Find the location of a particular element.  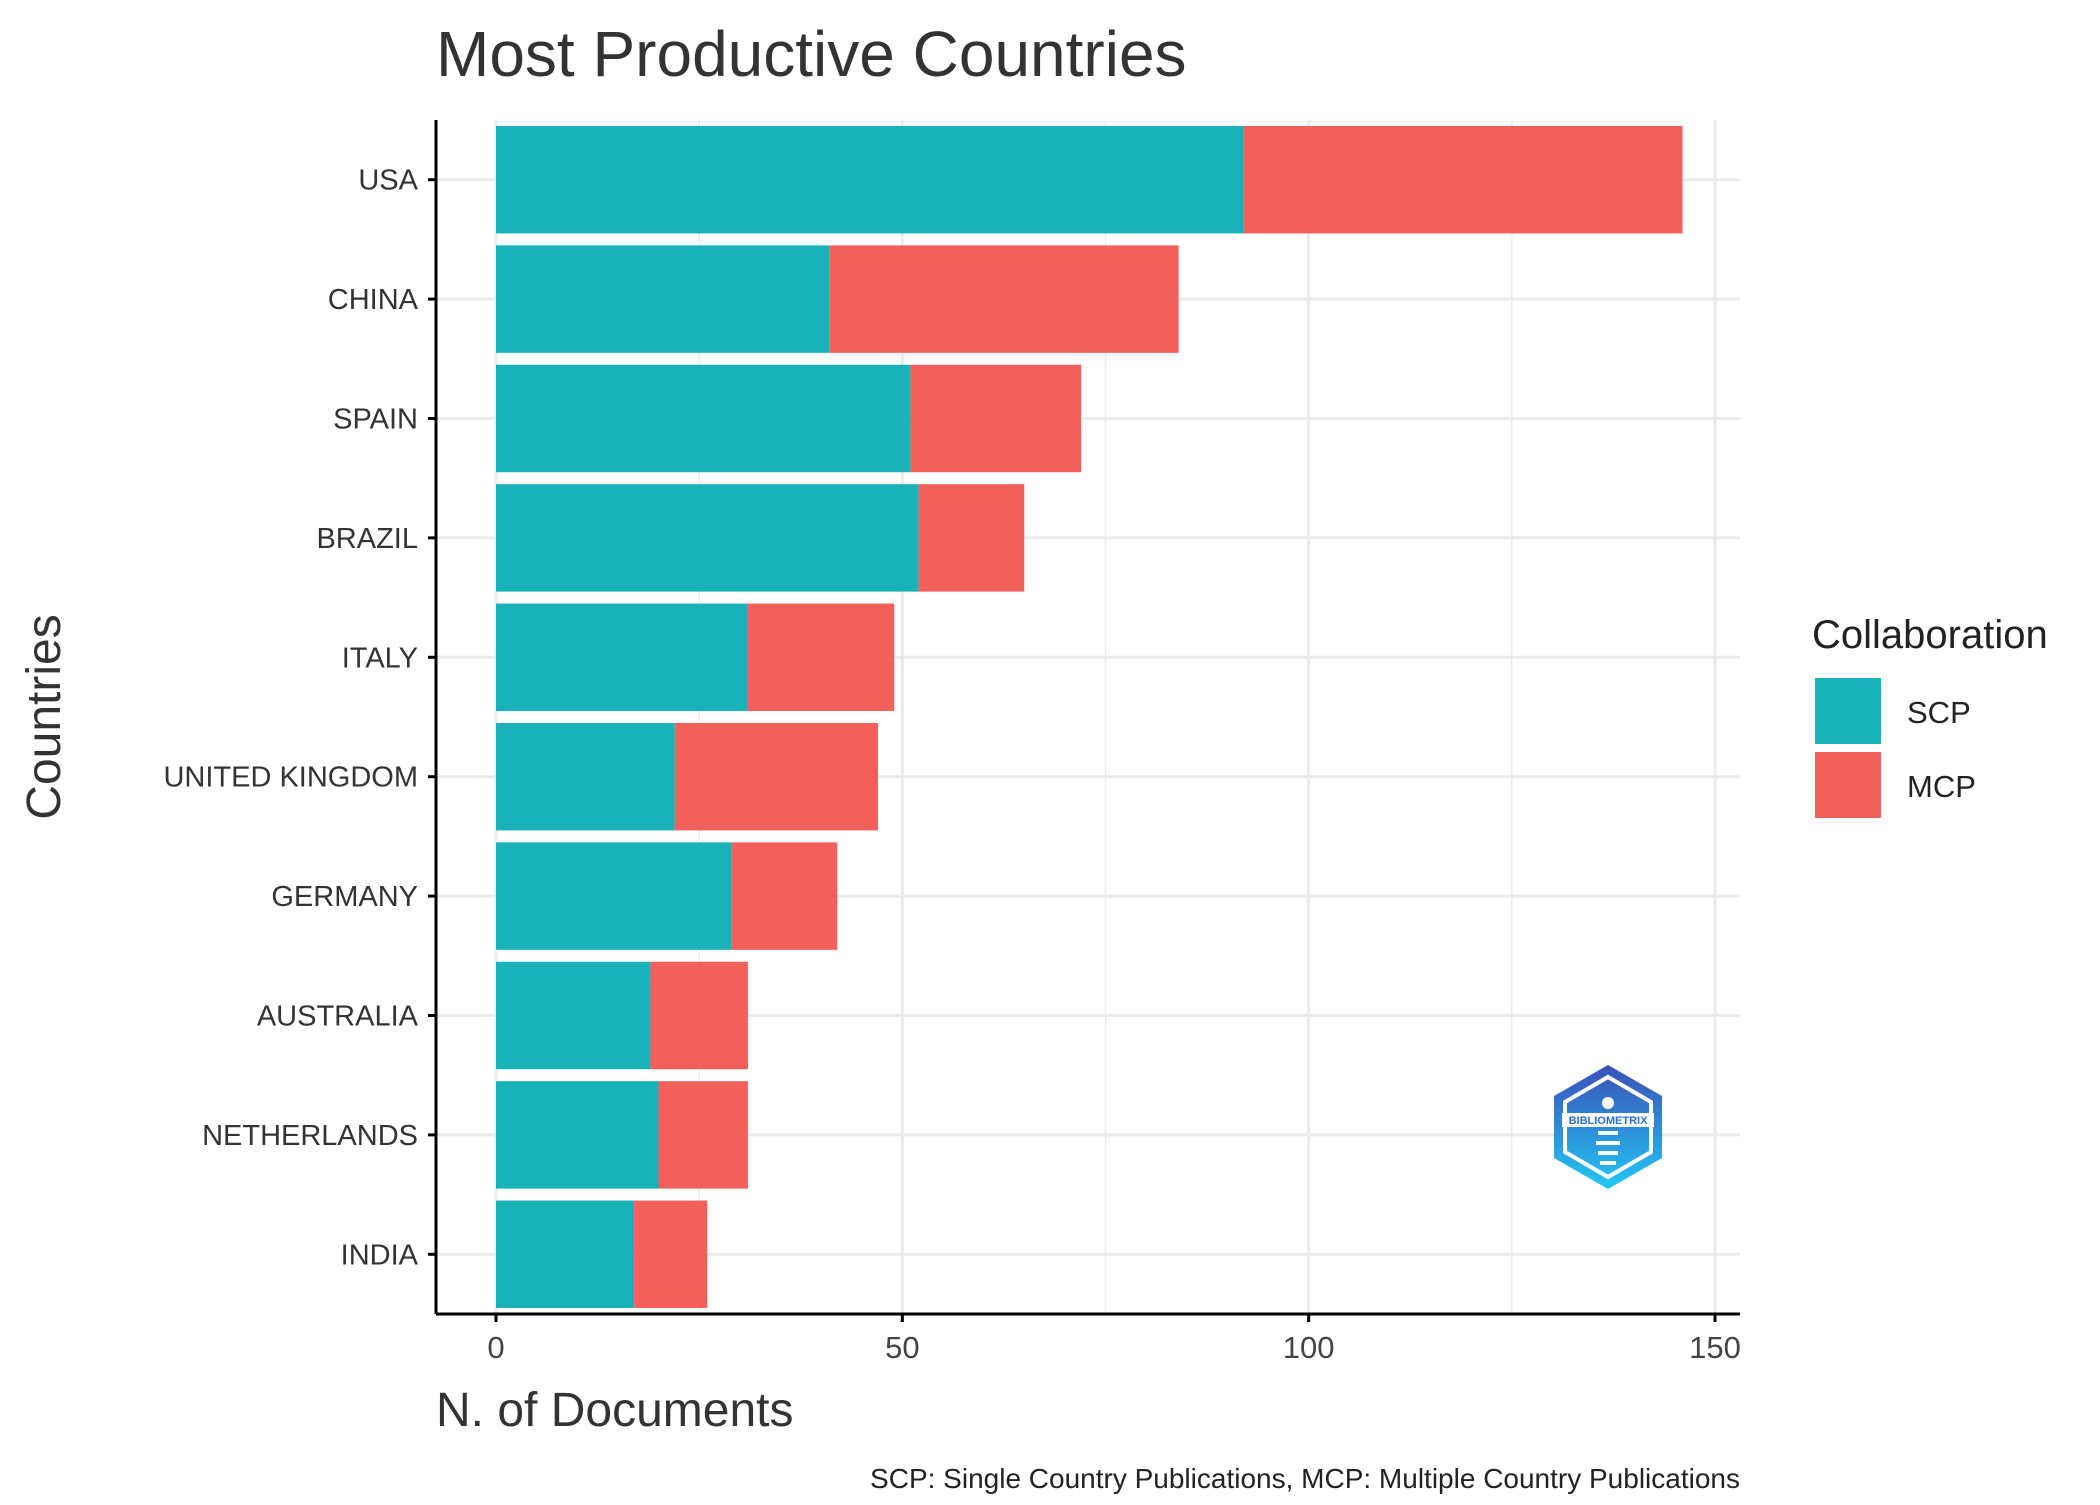

legend: Collaboration SCP MCP is located at coordinates (1930, 716).